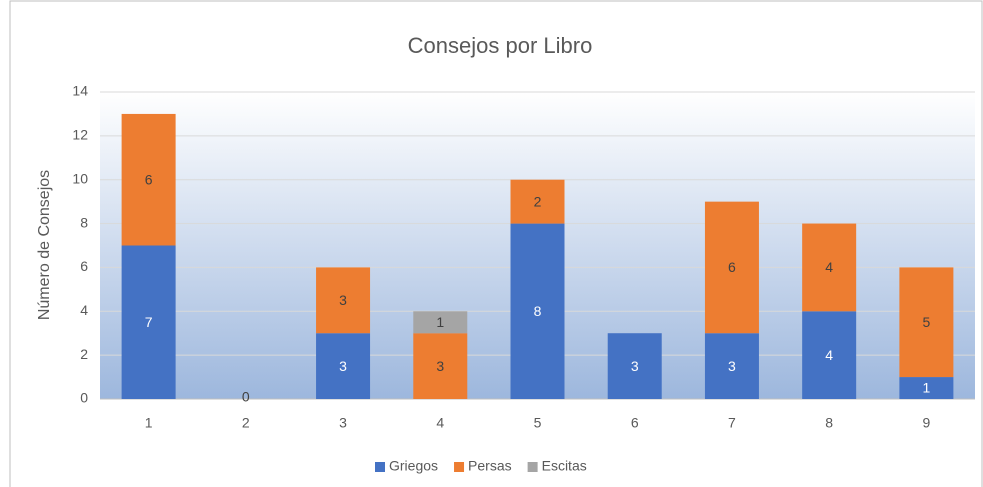 The height and width of the screenshot is (487, 983). I want to click on y-tick-label: 6, so click(84, 266).